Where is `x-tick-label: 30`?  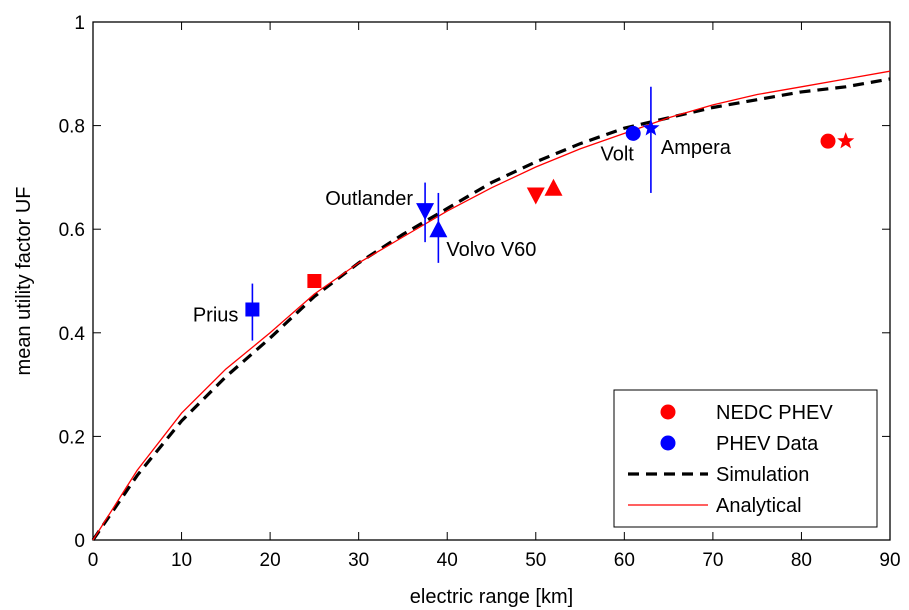
x-tick-label: 30 is located at coordinates (358, 560).